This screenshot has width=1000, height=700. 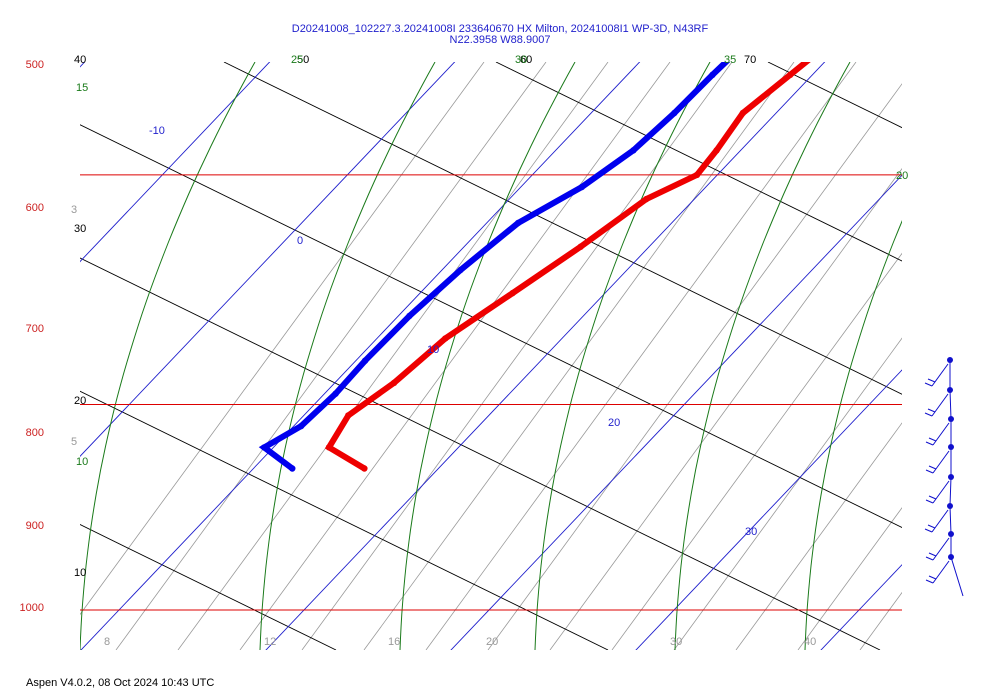 I want to click on mixing-ratio-label: 40, so click(x=810, y=642).